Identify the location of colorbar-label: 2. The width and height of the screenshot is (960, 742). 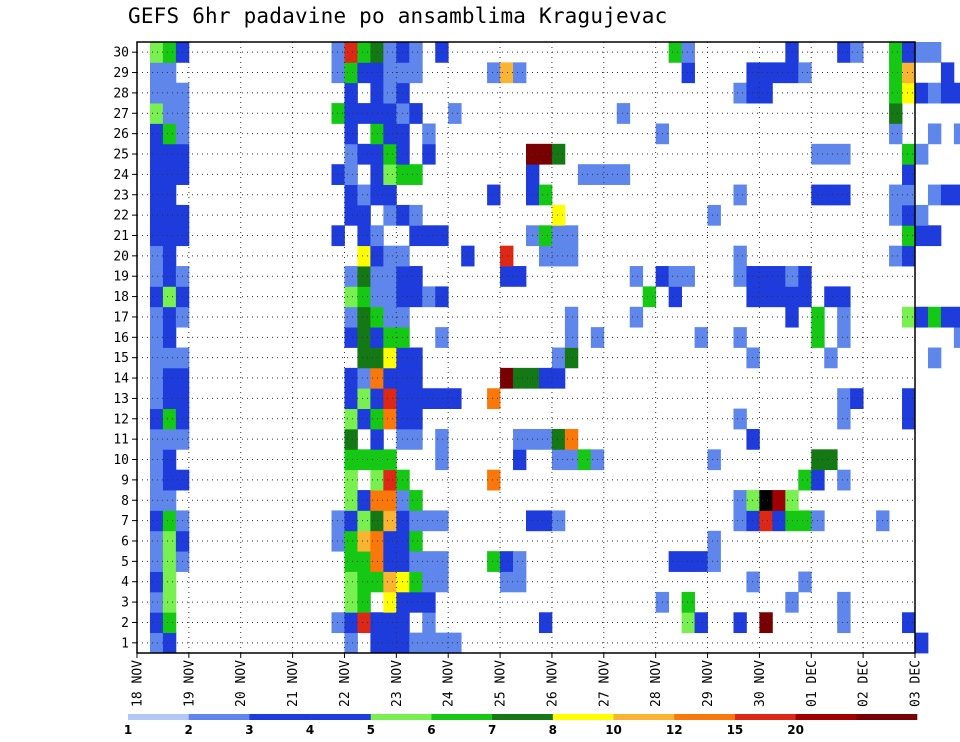
(189, 730).